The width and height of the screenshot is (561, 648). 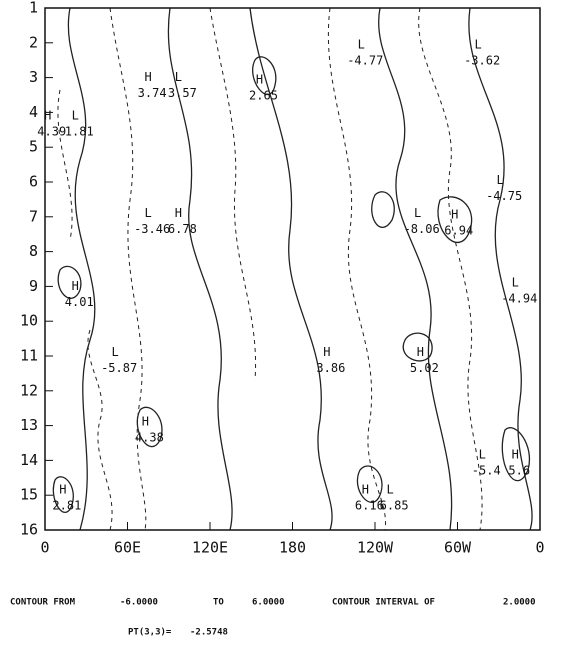 What do you see at coordinates (218, 603) in the screenshot?
I see `footer-text: TO` at bounding box center [218, 603].